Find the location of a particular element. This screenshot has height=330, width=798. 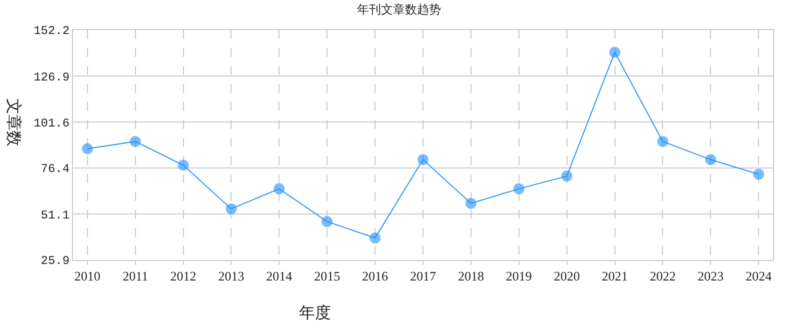

x-tick-label: 2016 is located at coordinates (375, 276).